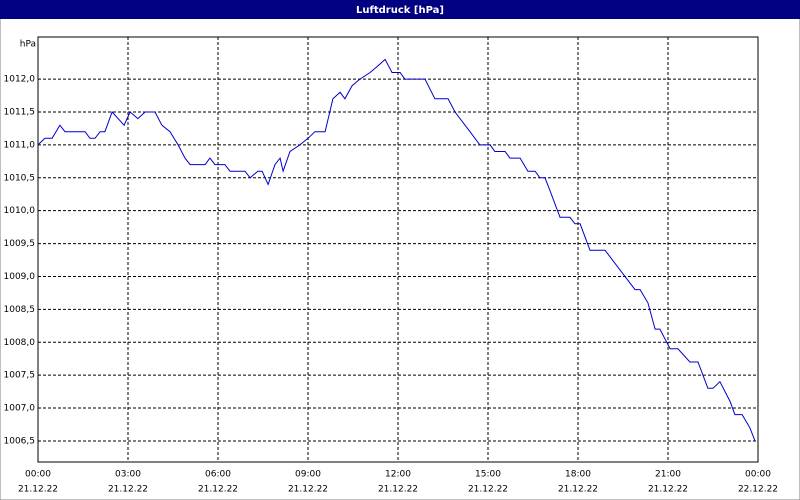 The image size is (800, 500). I want to click on x-tick-date: 22.12.22, so click(758, 490).